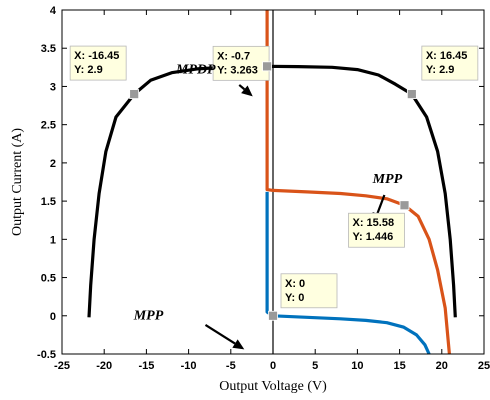 This screenshot has width=490, height=400. Describe the element at coordinates (373, 223) in the screenshot. I see `datatip-text: X: 15.58` at that location.